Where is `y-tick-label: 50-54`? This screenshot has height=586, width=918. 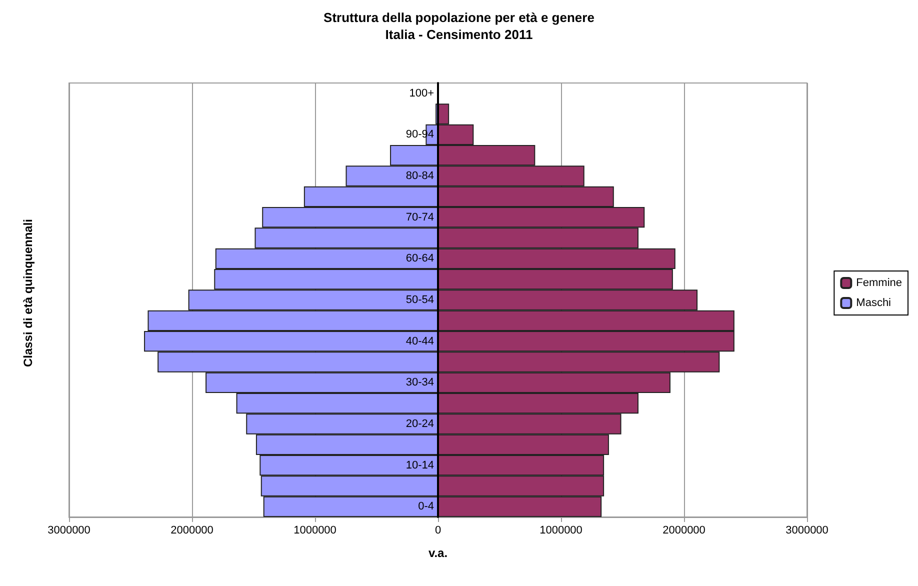
y-tick-label: 50-54 is located at coordinates (420, 300).